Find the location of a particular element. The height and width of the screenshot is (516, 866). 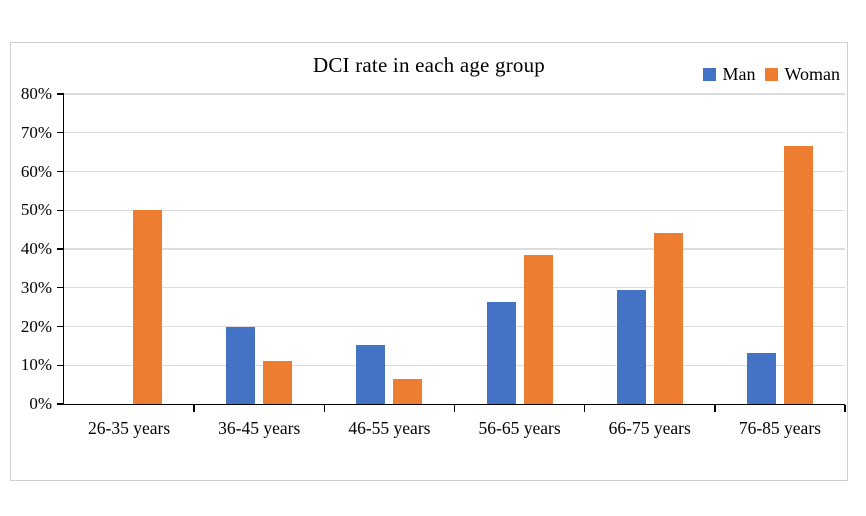

legend-swatch-man is located at coordinates (710, 74).